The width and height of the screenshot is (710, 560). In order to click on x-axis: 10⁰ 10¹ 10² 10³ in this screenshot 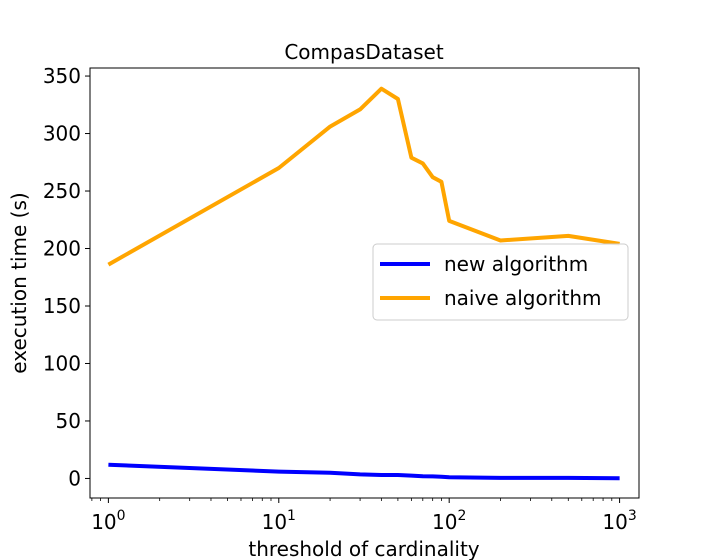, I will do `click(364, 516)`.